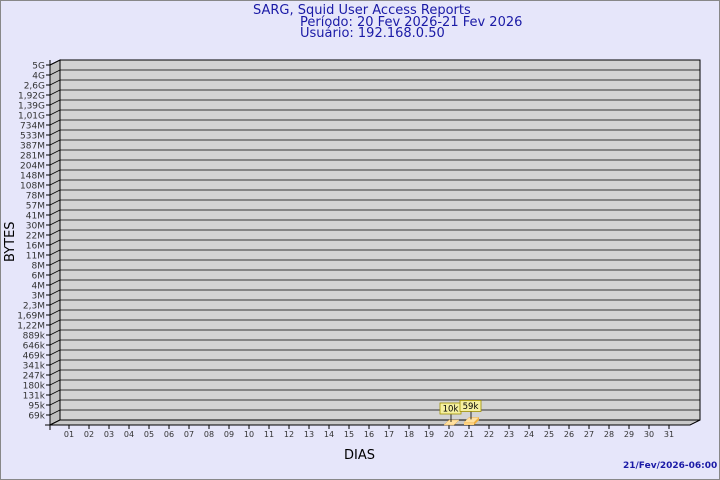 Image resolution: width=720 pixels, height=480 pixels. What do you see at coordinates (359, 455) in the screenshot?
I see `x-axis-label: DIAS` at bounding box center [359, 455].